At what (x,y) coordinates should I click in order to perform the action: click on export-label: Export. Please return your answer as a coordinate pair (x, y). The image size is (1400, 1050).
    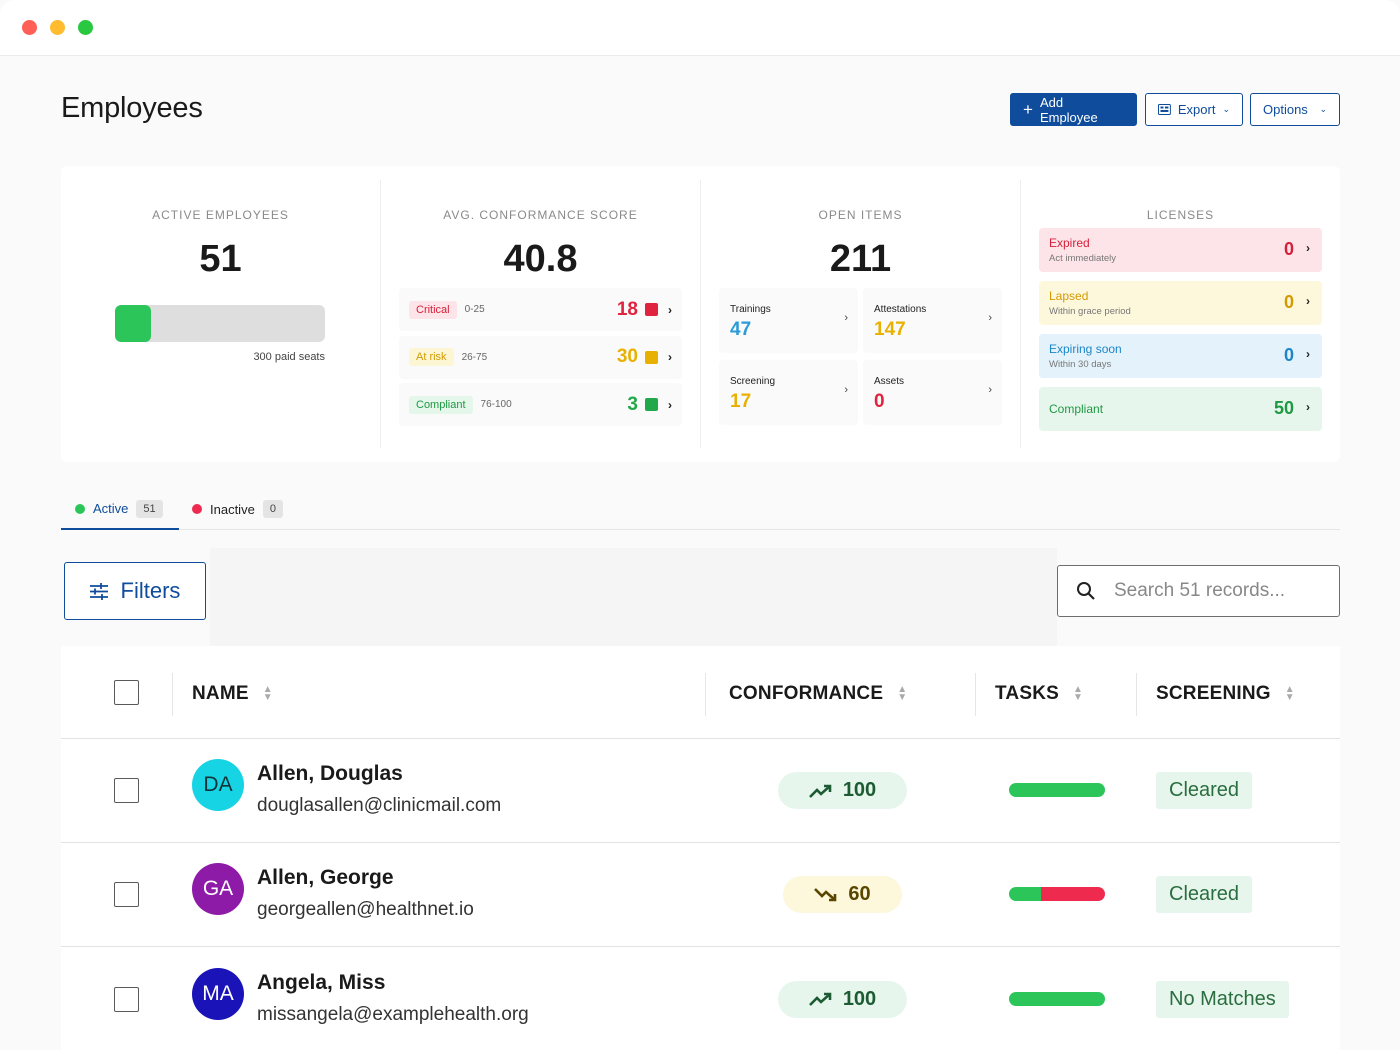
    Looking at the image, I should click on (1196, 109).